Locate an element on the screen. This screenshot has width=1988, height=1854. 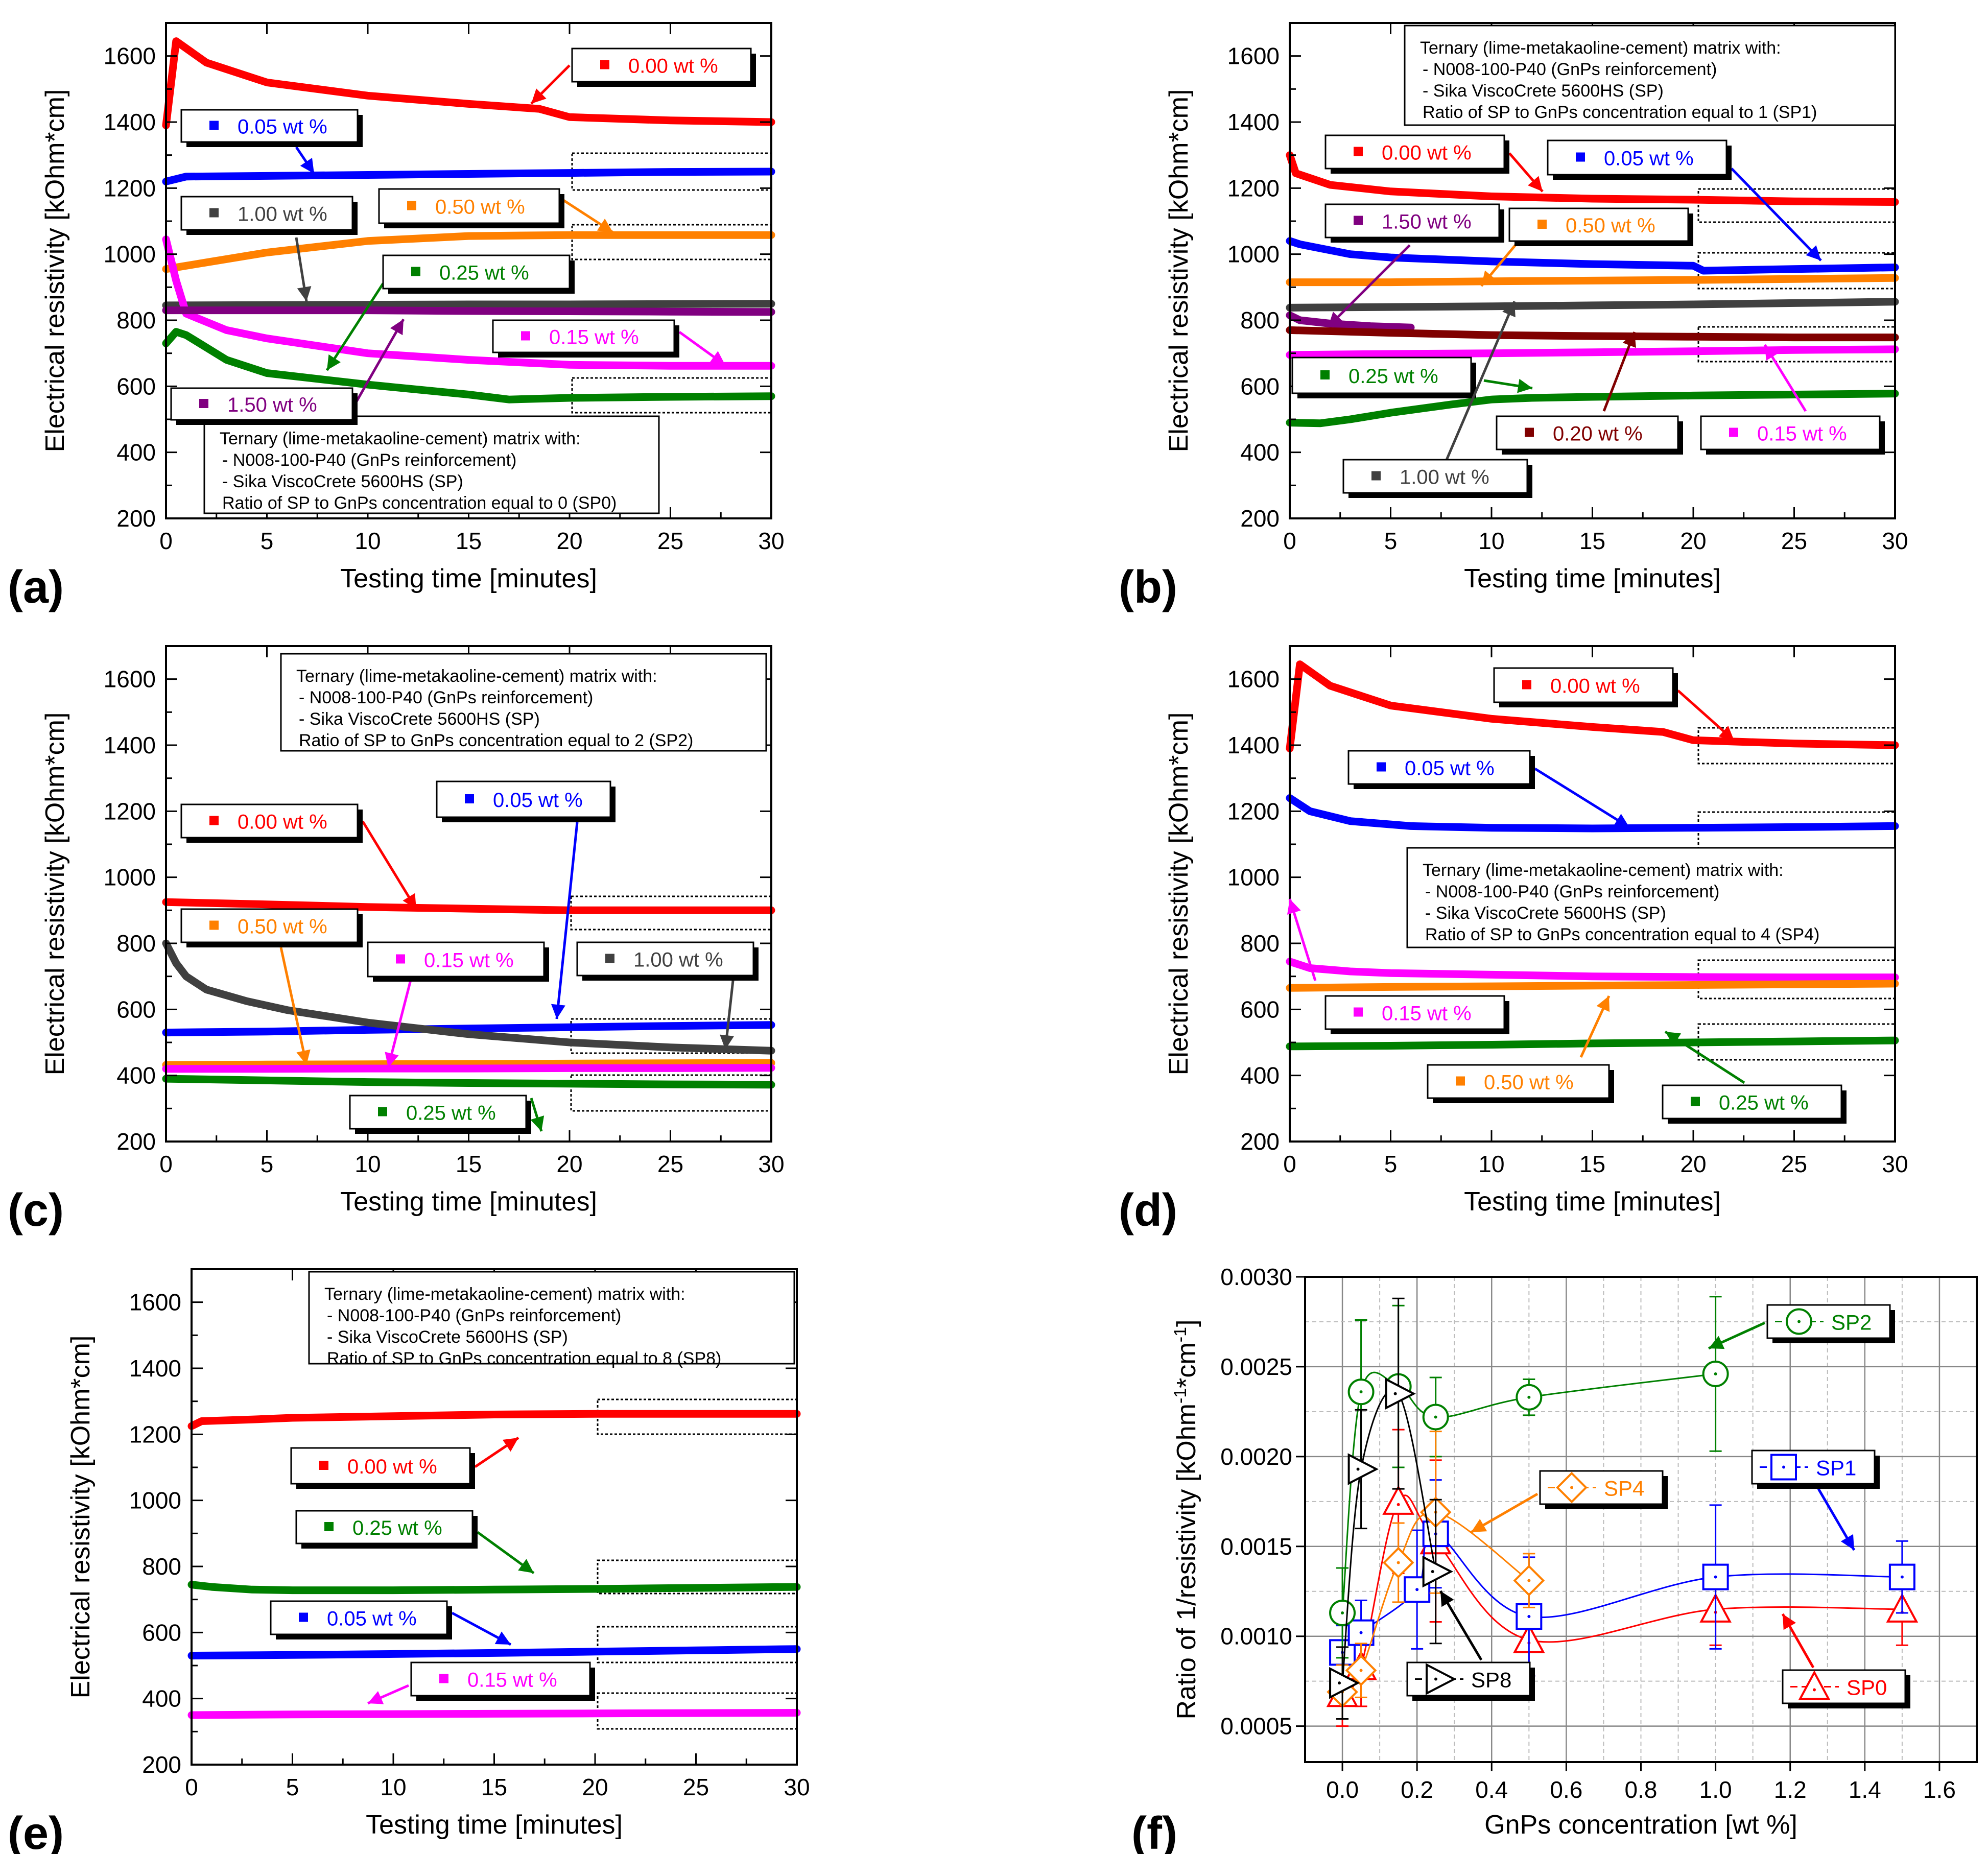
panel-label: (d) is located at coordinates (1148, 1210).